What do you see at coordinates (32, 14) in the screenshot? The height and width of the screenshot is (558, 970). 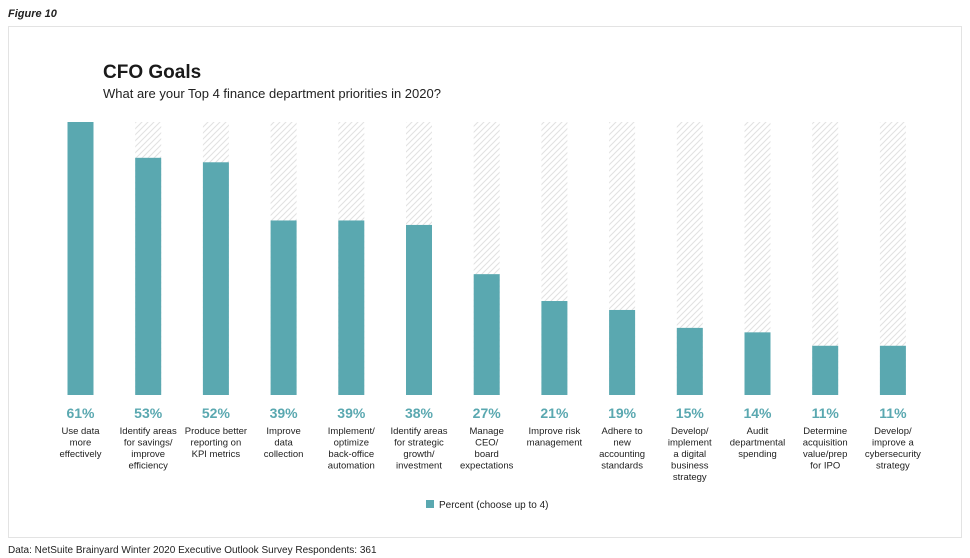 I see `figure-label: Figure 10` at bounding box center [32, 14].